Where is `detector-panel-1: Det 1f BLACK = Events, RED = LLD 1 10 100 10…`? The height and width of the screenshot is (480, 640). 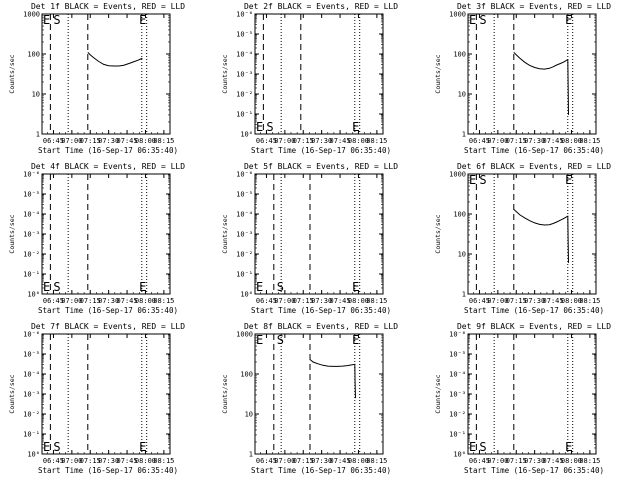
detector-panel-1: Det 1f BLACK = Events, RED = LLD 1 10 100 10… is located at coordinates (96, 78).